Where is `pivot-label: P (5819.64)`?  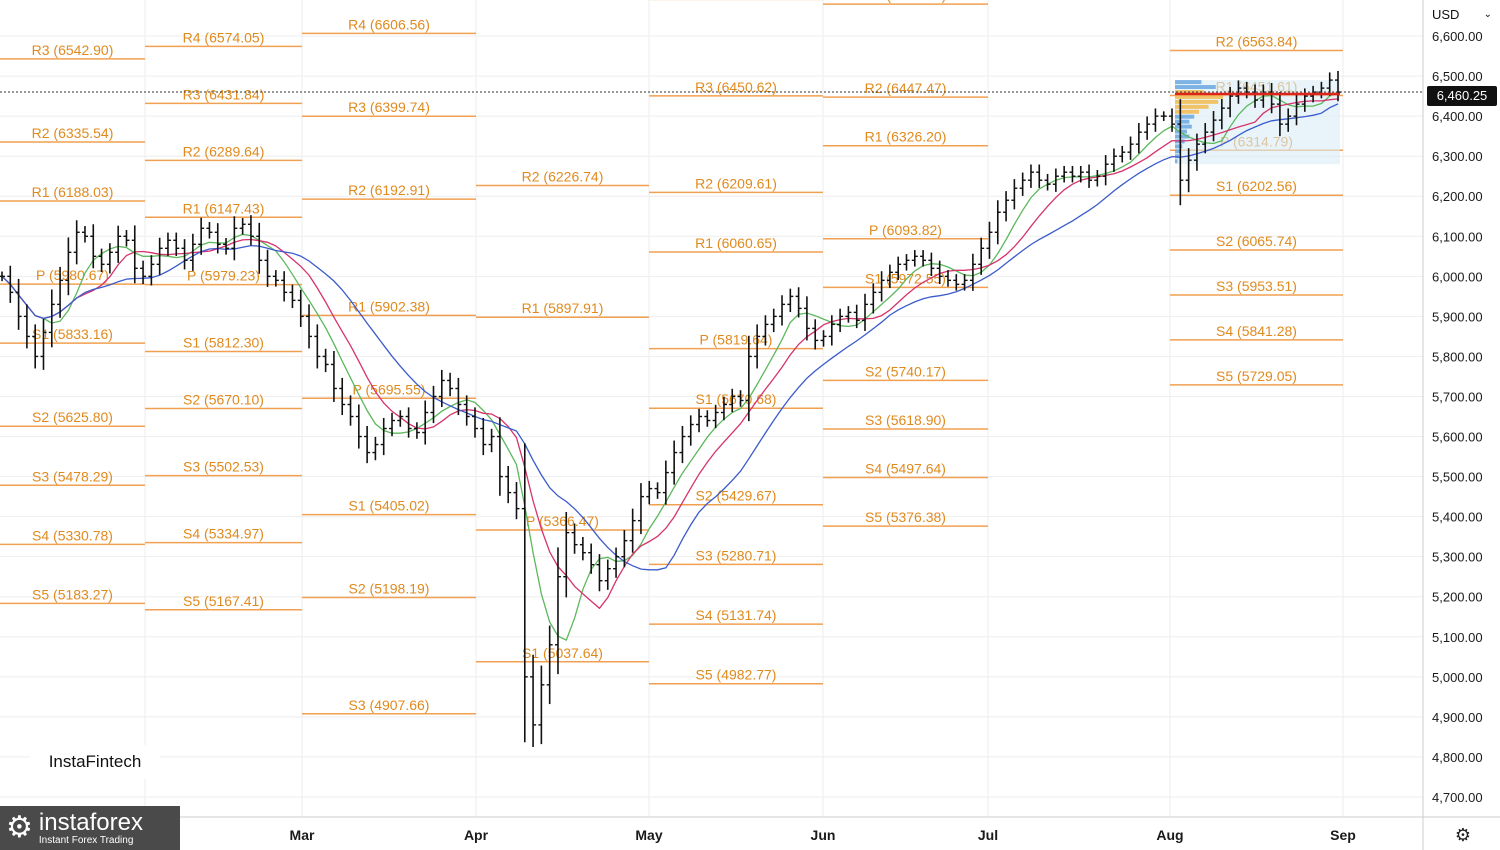 pivot-label: P (5819.64) is located at coordinates (736, 340).